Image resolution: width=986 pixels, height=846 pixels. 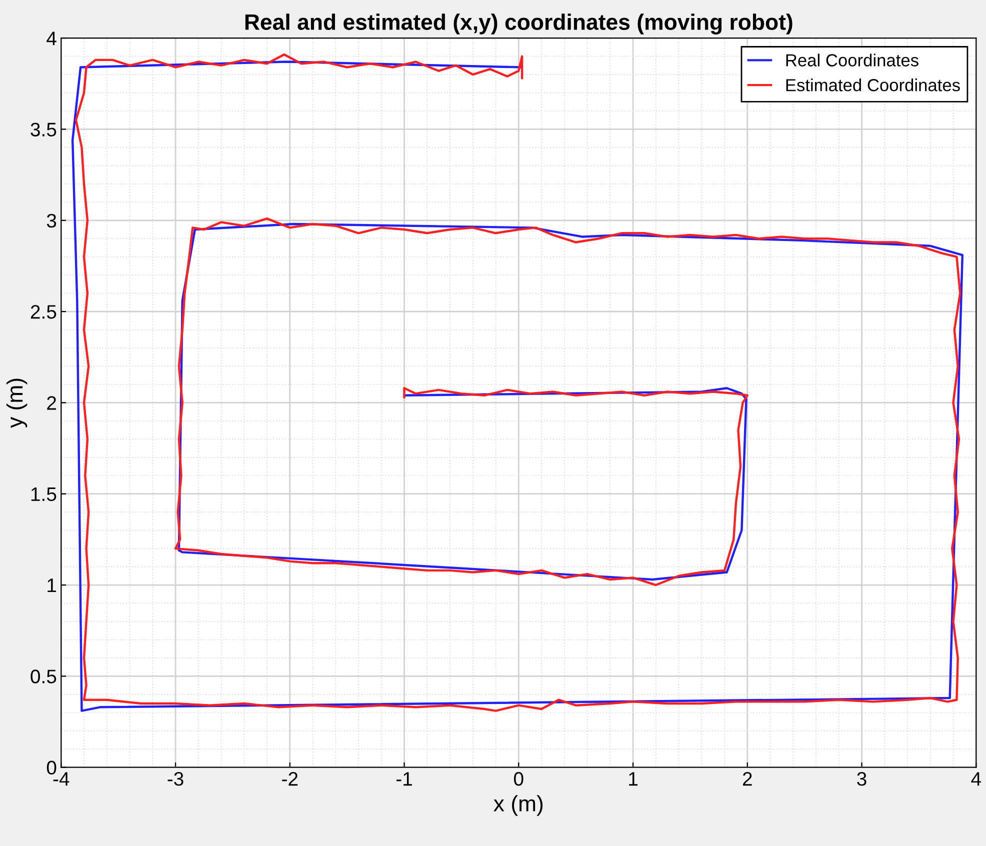 I want to click on y-tick-label: 1, so click(x=52, y=585).